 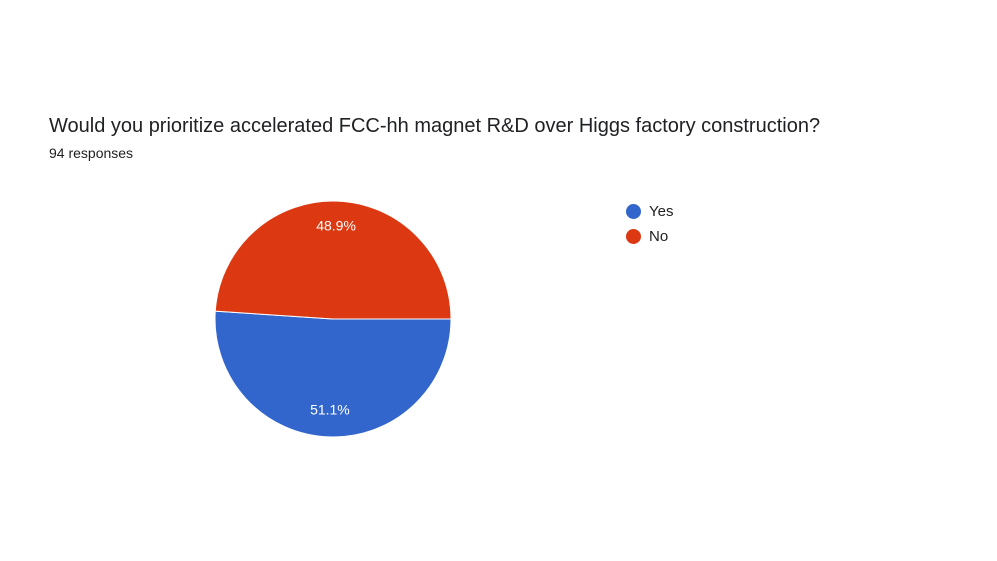 What do you see at coordinates (661, 211) in the screenshot?
I see `legend-label-yes: Yes` at bounding box center [661, 211].